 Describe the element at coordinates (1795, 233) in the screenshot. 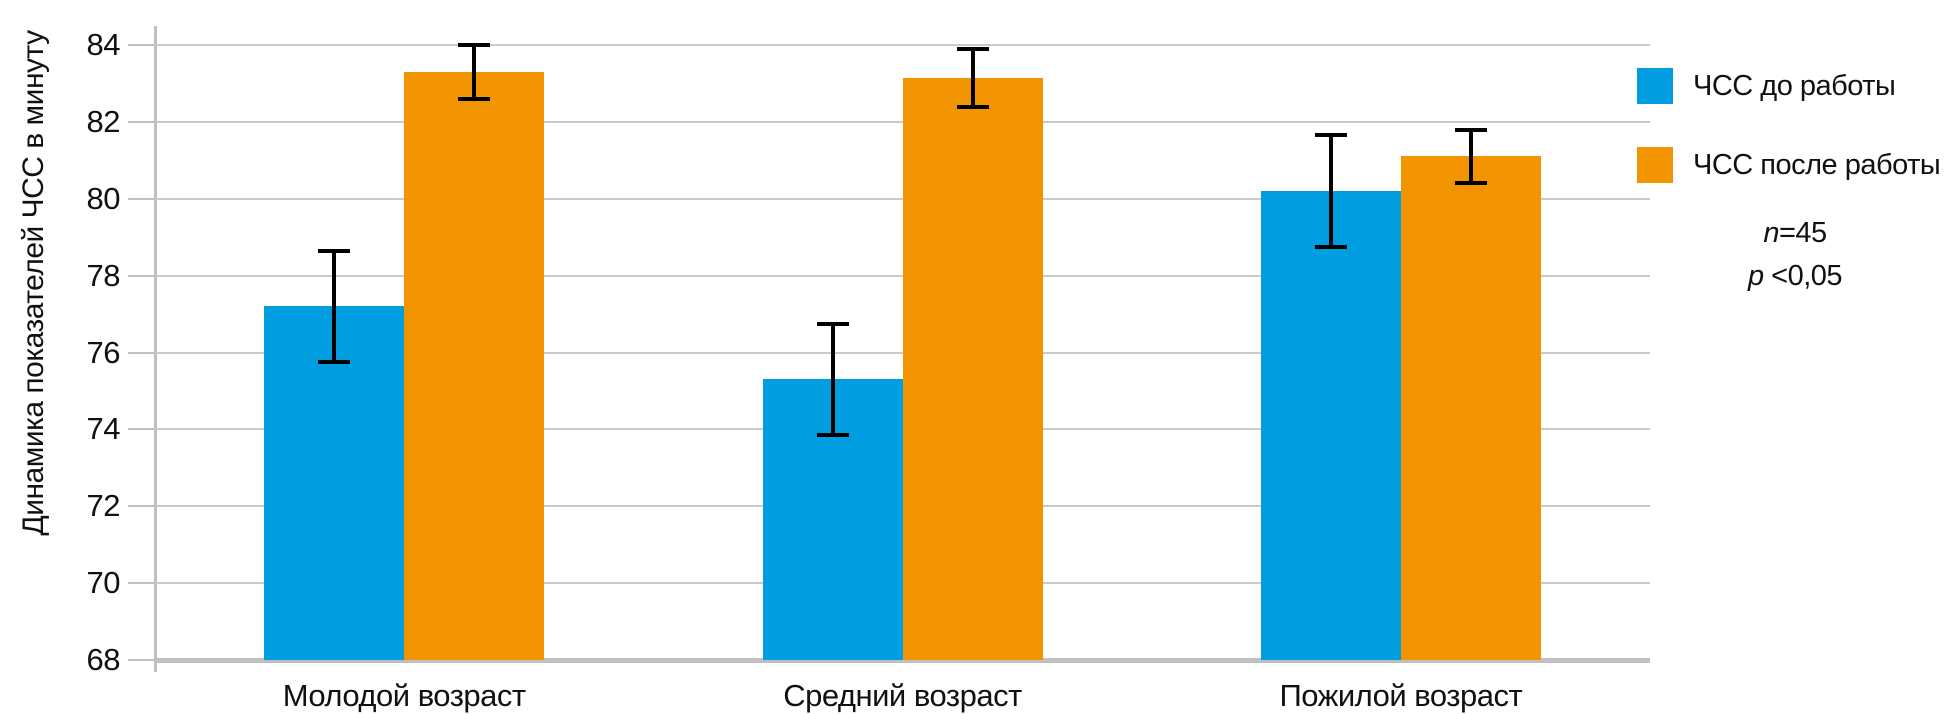

I see `annotation-n: n=45` at that location.